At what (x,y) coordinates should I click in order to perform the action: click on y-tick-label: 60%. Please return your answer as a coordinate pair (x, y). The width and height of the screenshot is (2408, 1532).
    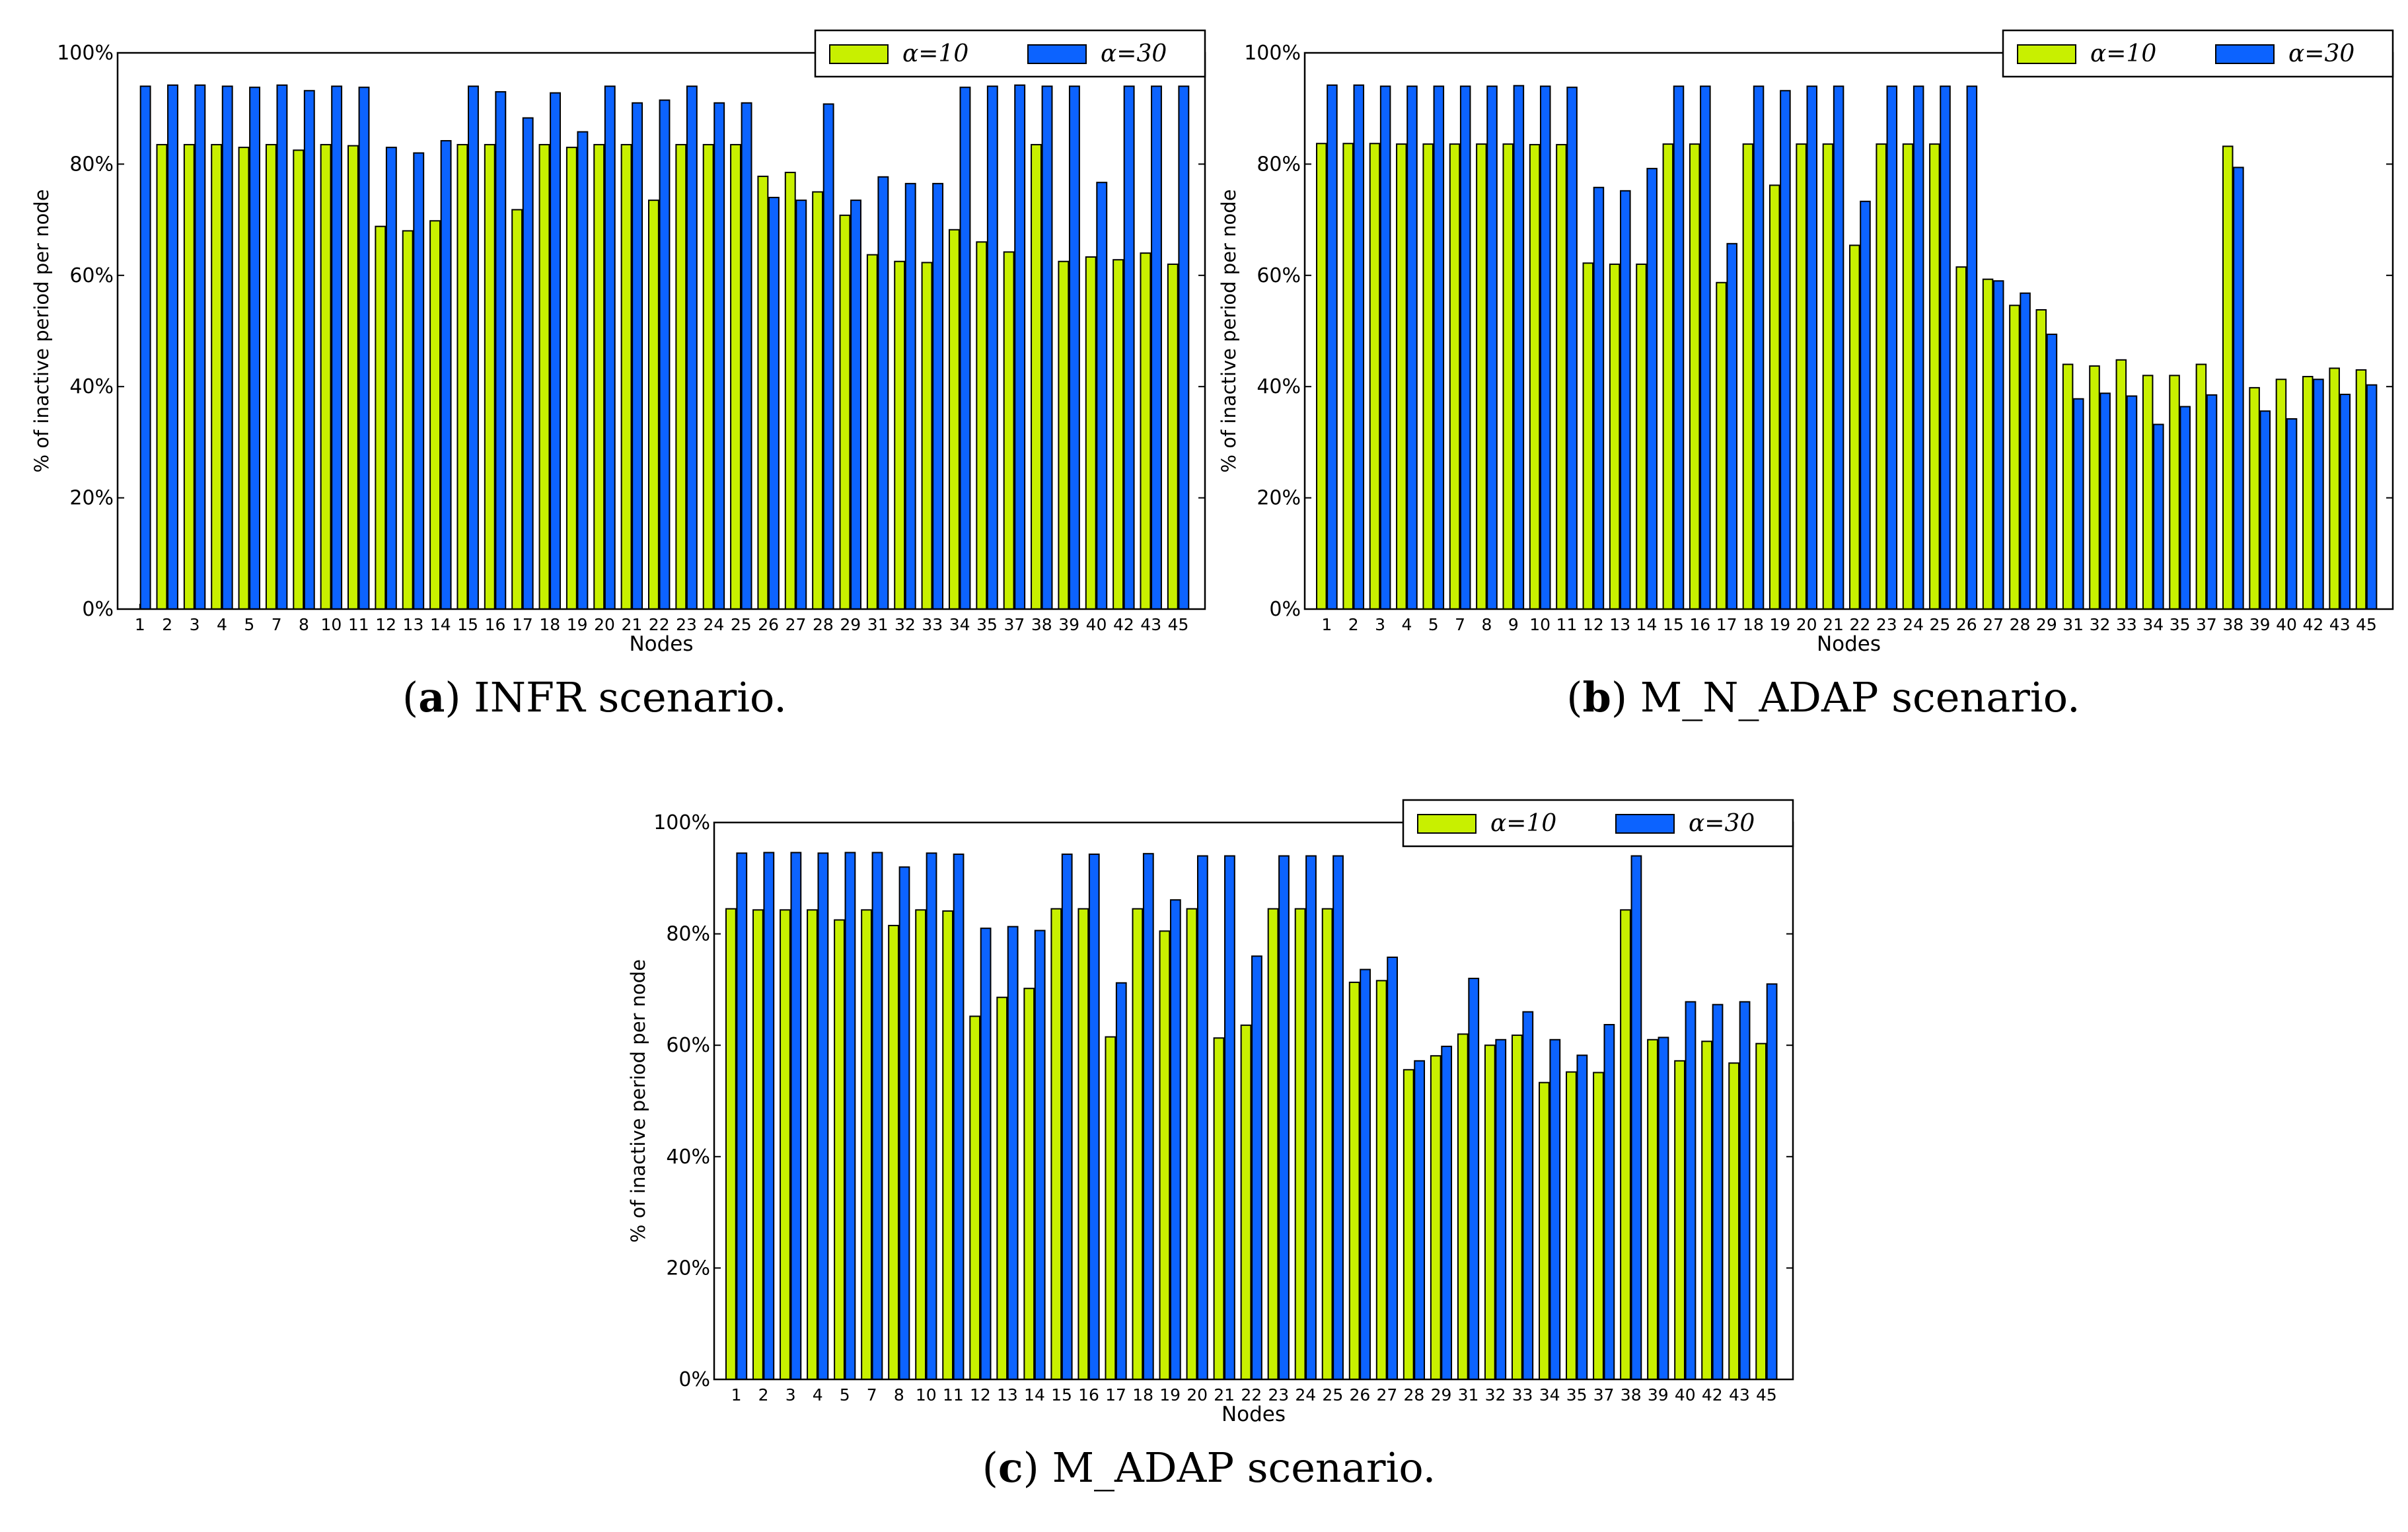
    Looking at the image, I should click on (688, 1045).